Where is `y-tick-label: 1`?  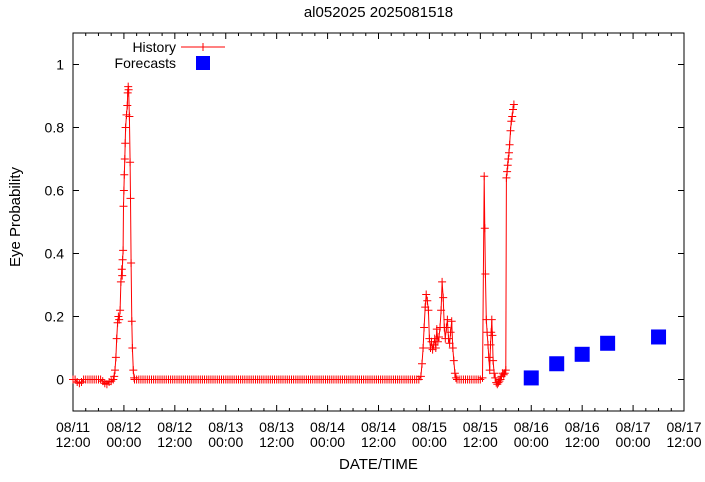
y-tick-label: 1 is located at coordinates (60, 65).